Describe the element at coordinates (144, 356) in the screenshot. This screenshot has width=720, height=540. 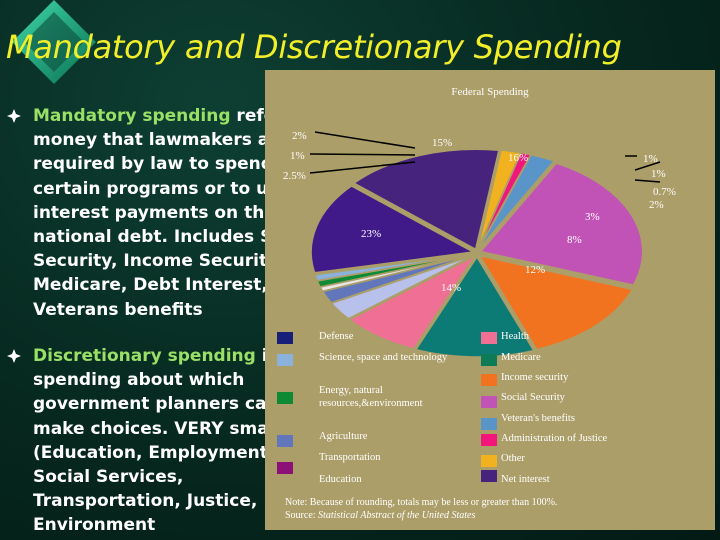
I see `discretionary-term: Discretionary spending` at that location.